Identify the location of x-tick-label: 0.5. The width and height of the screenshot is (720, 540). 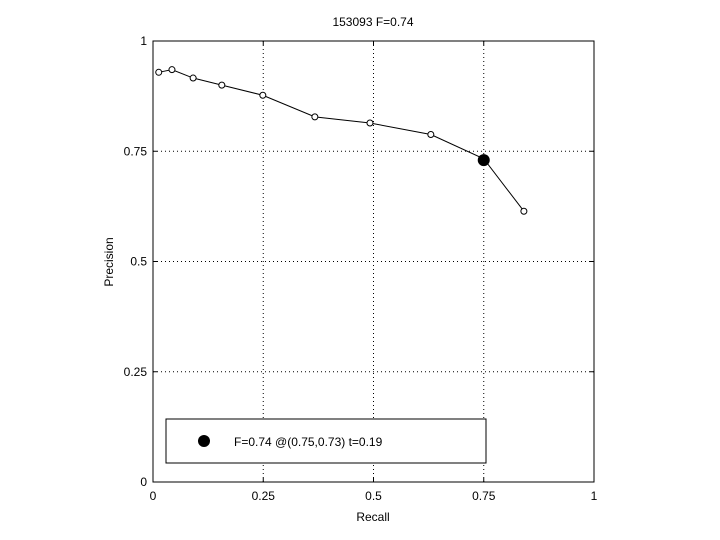
(373, 496).